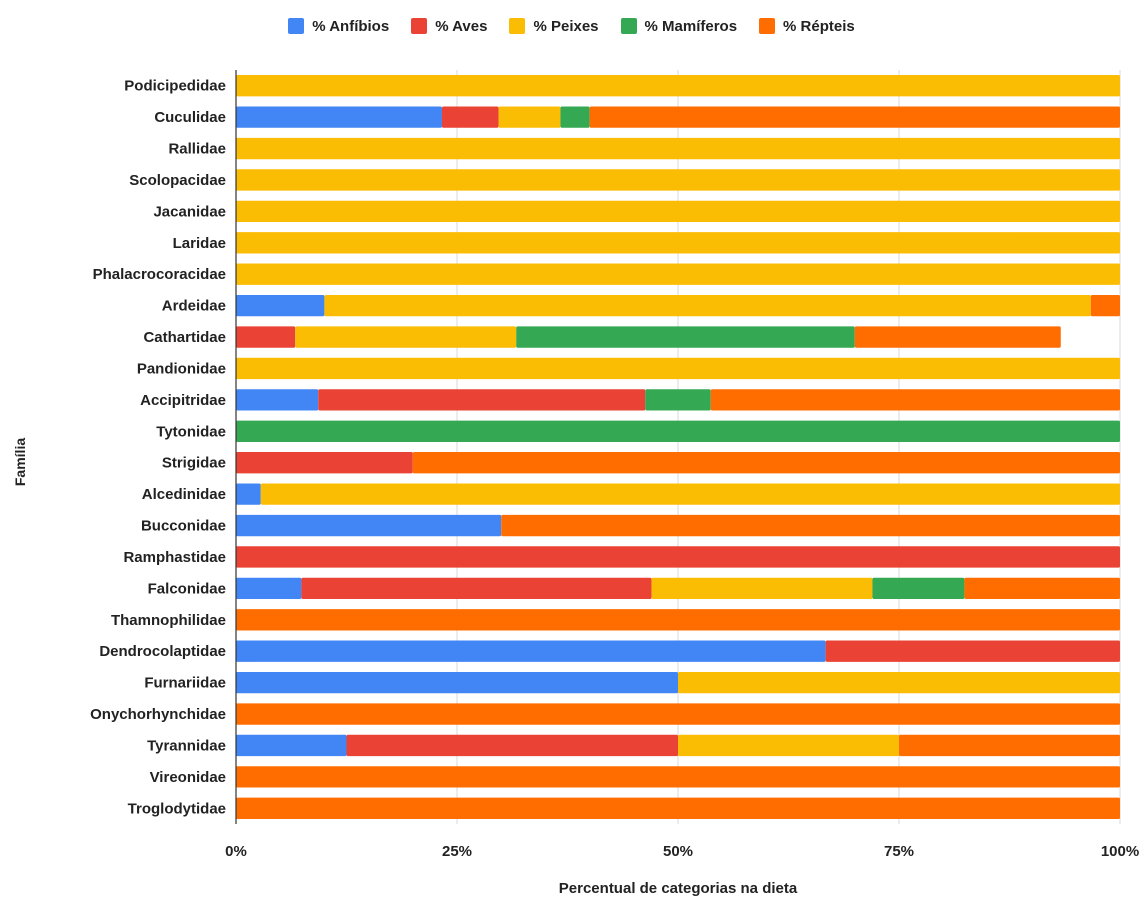 The image size is (1143, 906). Describe the element at coordinates (188, 777) in the screenshot. I see `y-tick-label: Vireonidae` at that location.